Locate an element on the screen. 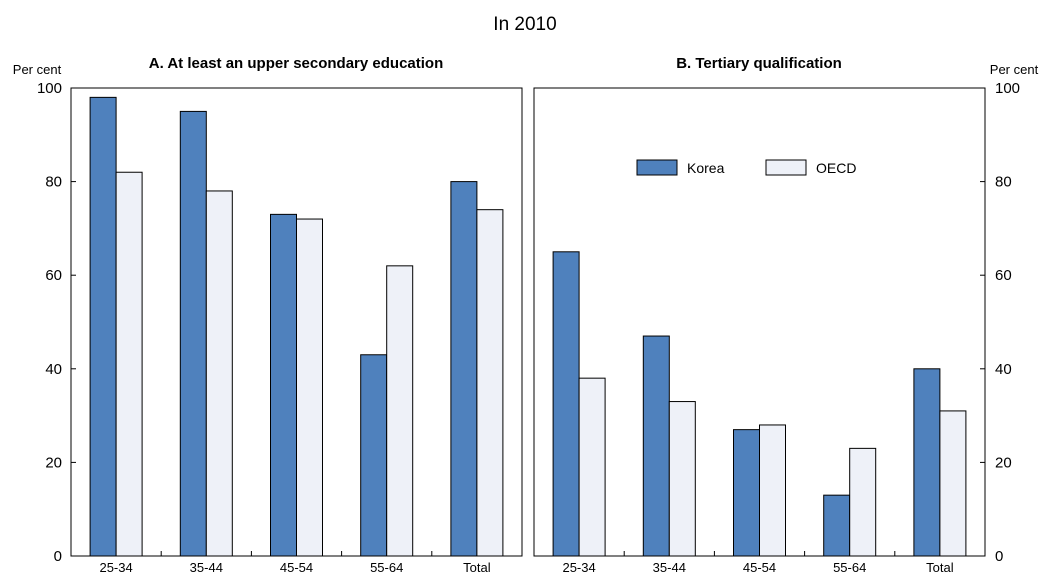 Image resolution: width=1050 pixels, height=582 pixels. panel-b-ytick-label: 60 is located at coordinates (1003, 275).